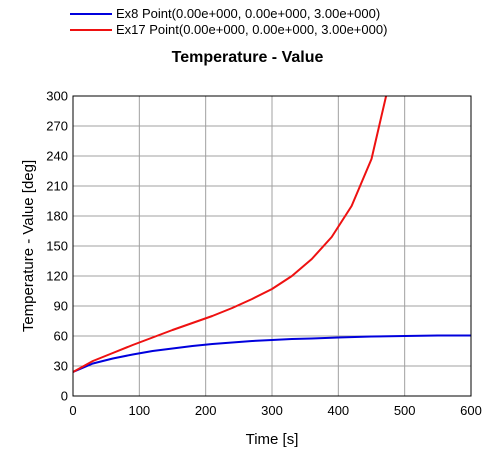 Image resolution: width=495 pixels, height=460 pixels. Describe the element at coordinates (272, 410) in the screenshot. I see `x-tick-label: 300` at that location.